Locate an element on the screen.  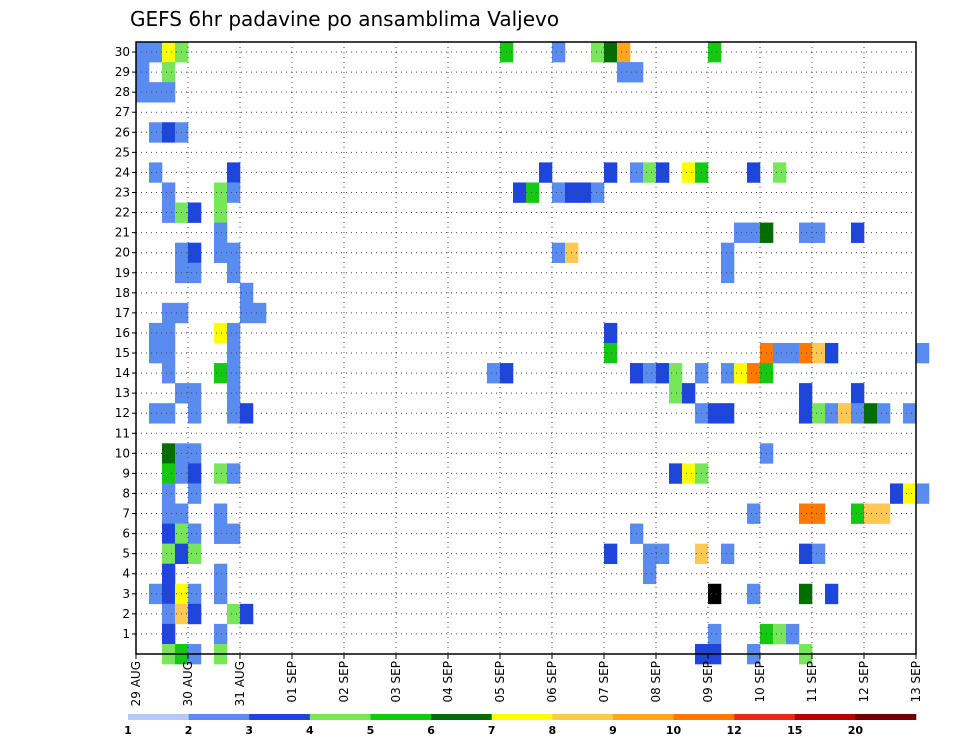
x-tick-label: 12 SEP is located at coordinates (864, 682).